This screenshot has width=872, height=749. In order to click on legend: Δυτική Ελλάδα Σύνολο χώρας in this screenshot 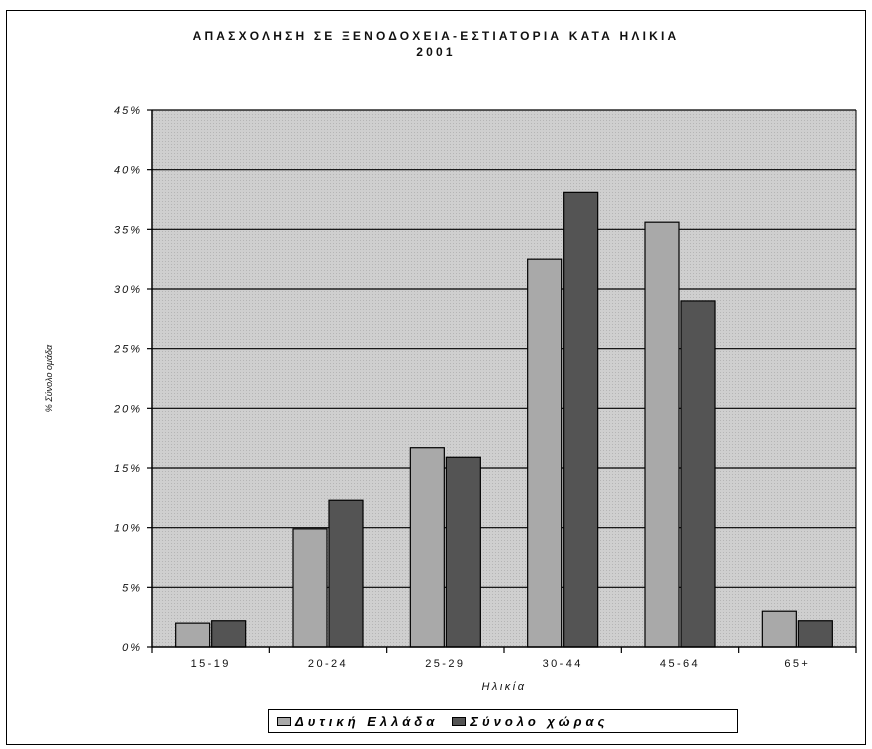, I will do `click(503, 721)`.